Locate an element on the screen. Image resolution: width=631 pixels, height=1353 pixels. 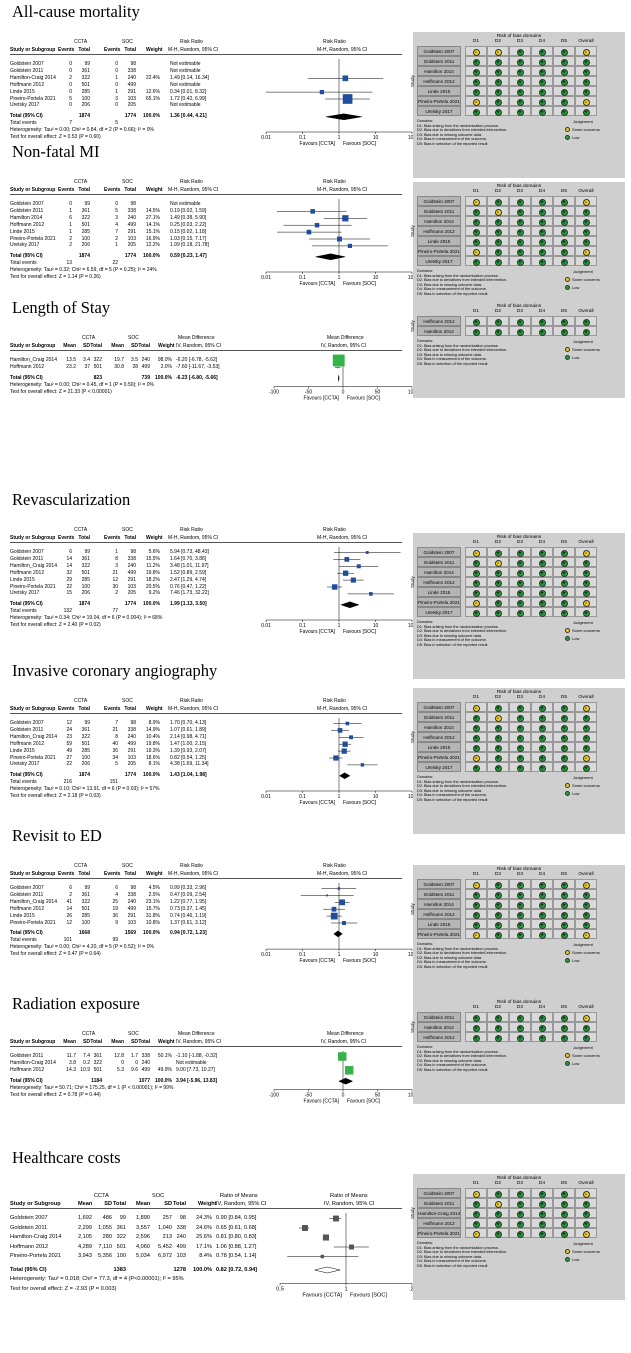
rob-judgement-low: Low is located at coordinates (572, 1259).